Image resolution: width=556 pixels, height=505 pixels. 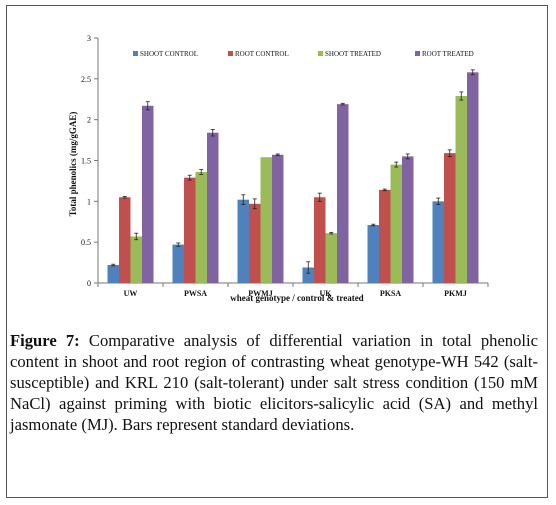 What do you see at coordinates (326, 293) in the screenshot?
I see `x-tick-label: UK` at bounding box center [326, 293].